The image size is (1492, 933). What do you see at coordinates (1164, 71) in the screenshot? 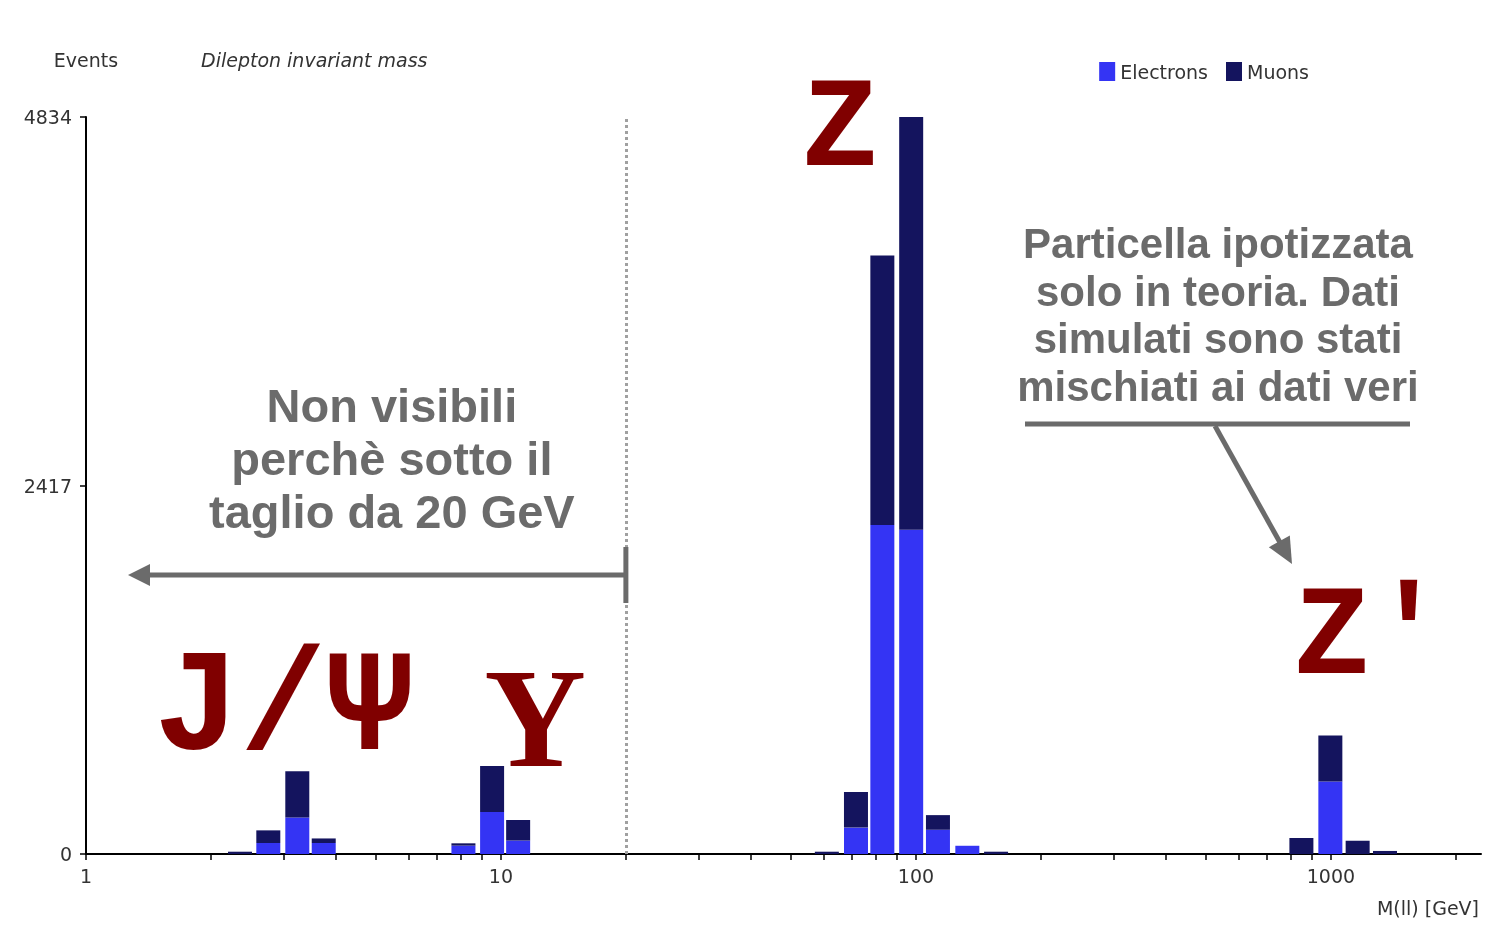
I see `legend-label: Electrons` at bounding box center [1164, 71].